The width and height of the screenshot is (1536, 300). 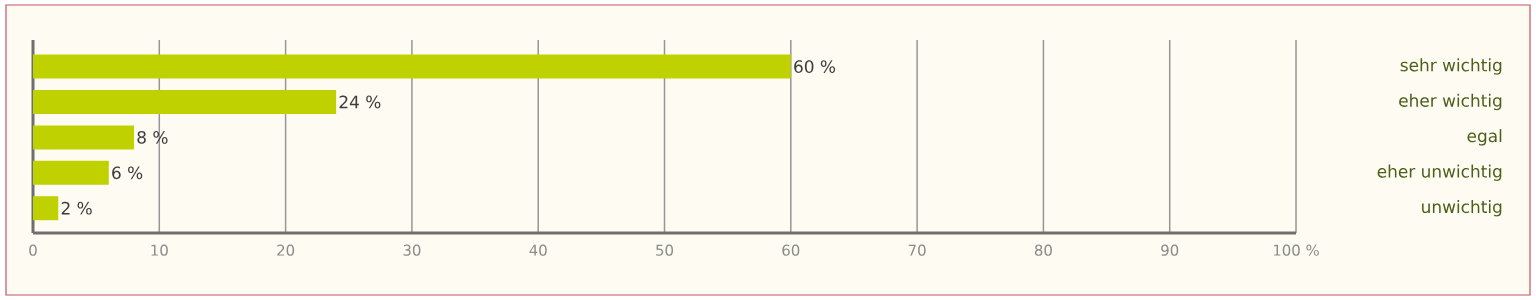 I want to click on data-label: 24 %, so click(x=360, y=102).